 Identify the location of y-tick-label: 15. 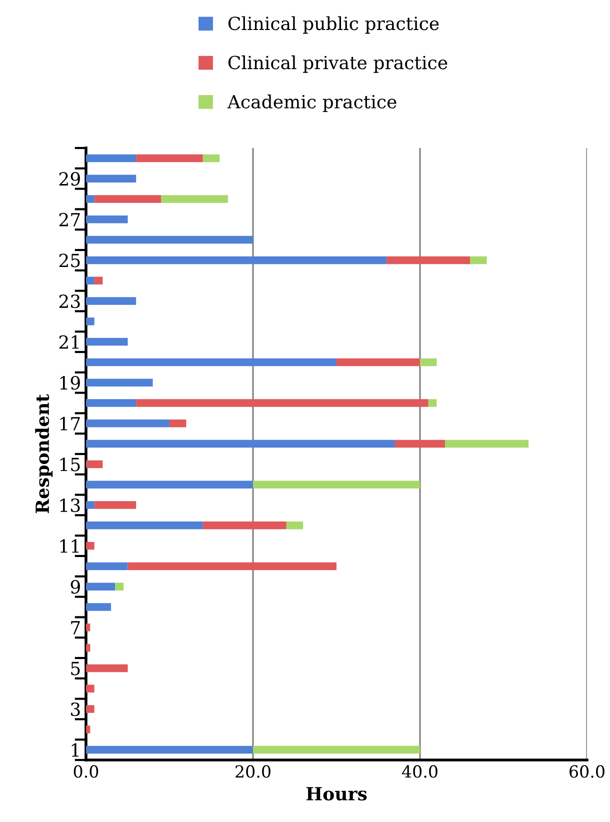
(70, 465).